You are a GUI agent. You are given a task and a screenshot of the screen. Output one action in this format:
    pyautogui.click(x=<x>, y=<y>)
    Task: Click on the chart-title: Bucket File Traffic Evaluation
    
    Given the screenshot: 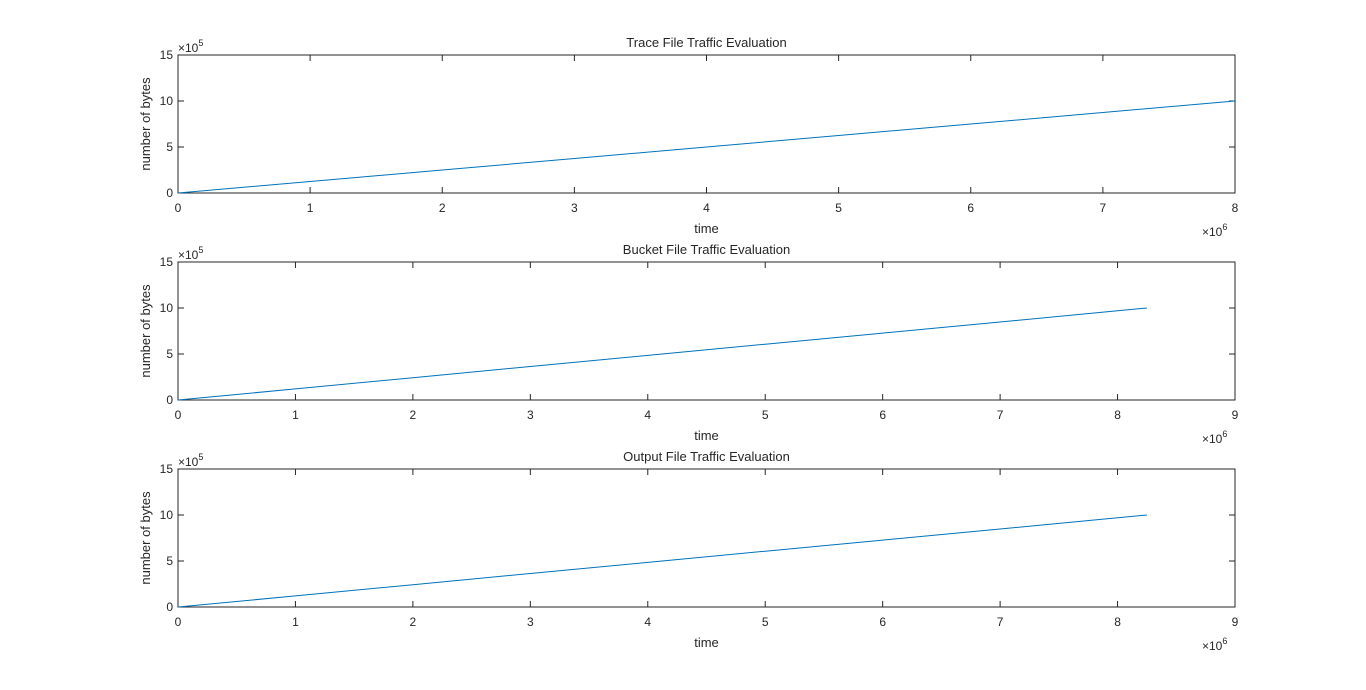 What is the action you would take?
    pyautogui.click(x=706, y=249)
    